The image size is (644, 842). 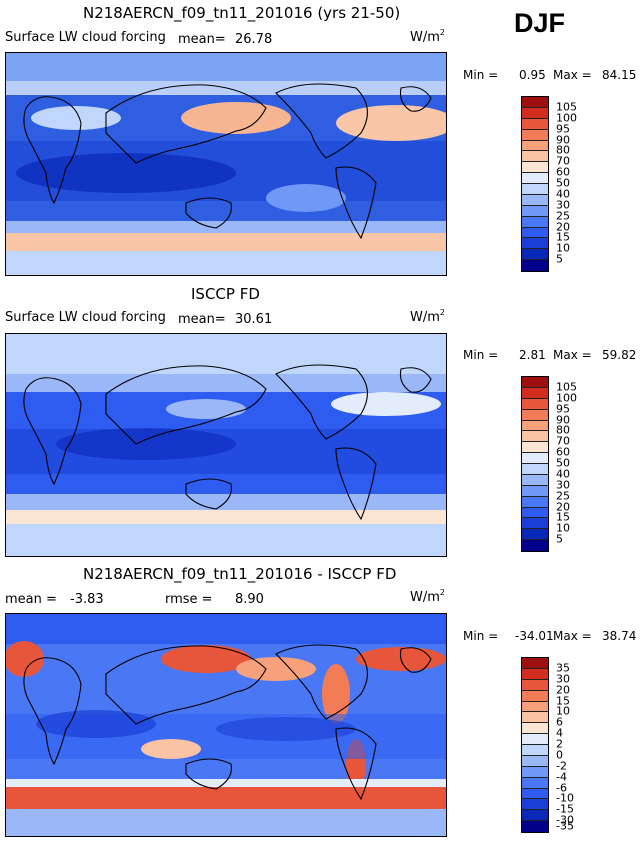 What do you see at coordinates (565, 798) in the screenshot?
I see `colorbar-tick-label: -10` at bounding box center [565, 798].